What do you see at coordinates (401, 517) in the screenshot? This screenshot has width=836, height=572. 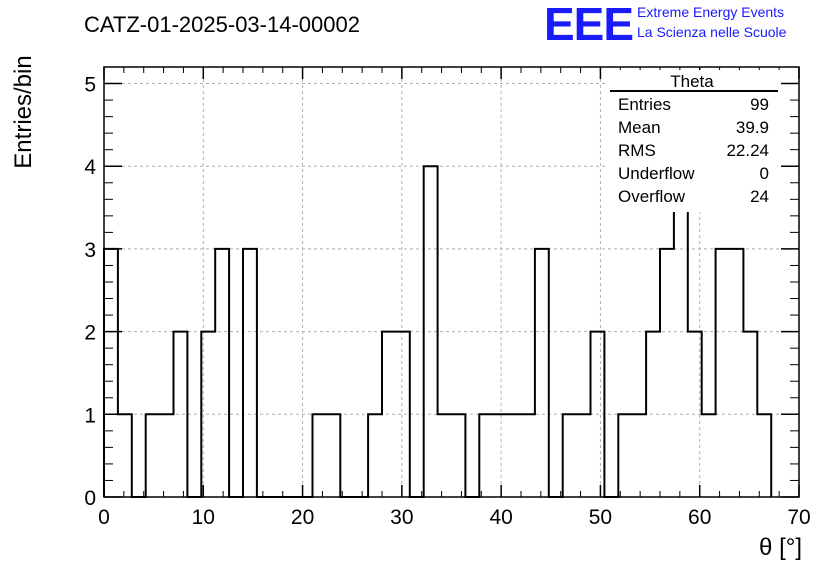 I see `x-tick-label: 30` at bounding box center [401, 517].